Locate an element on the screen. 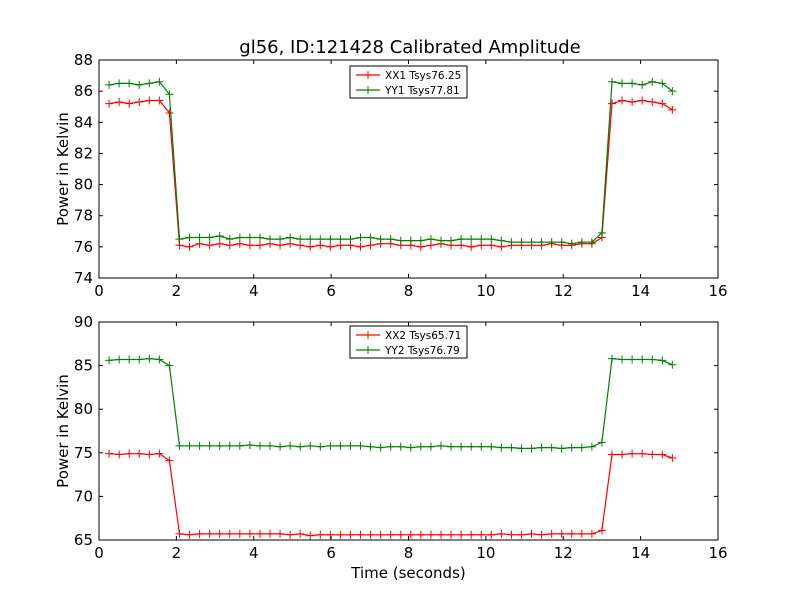 The image size is (800, 600). legend-box is located at coordinates (408, 82).